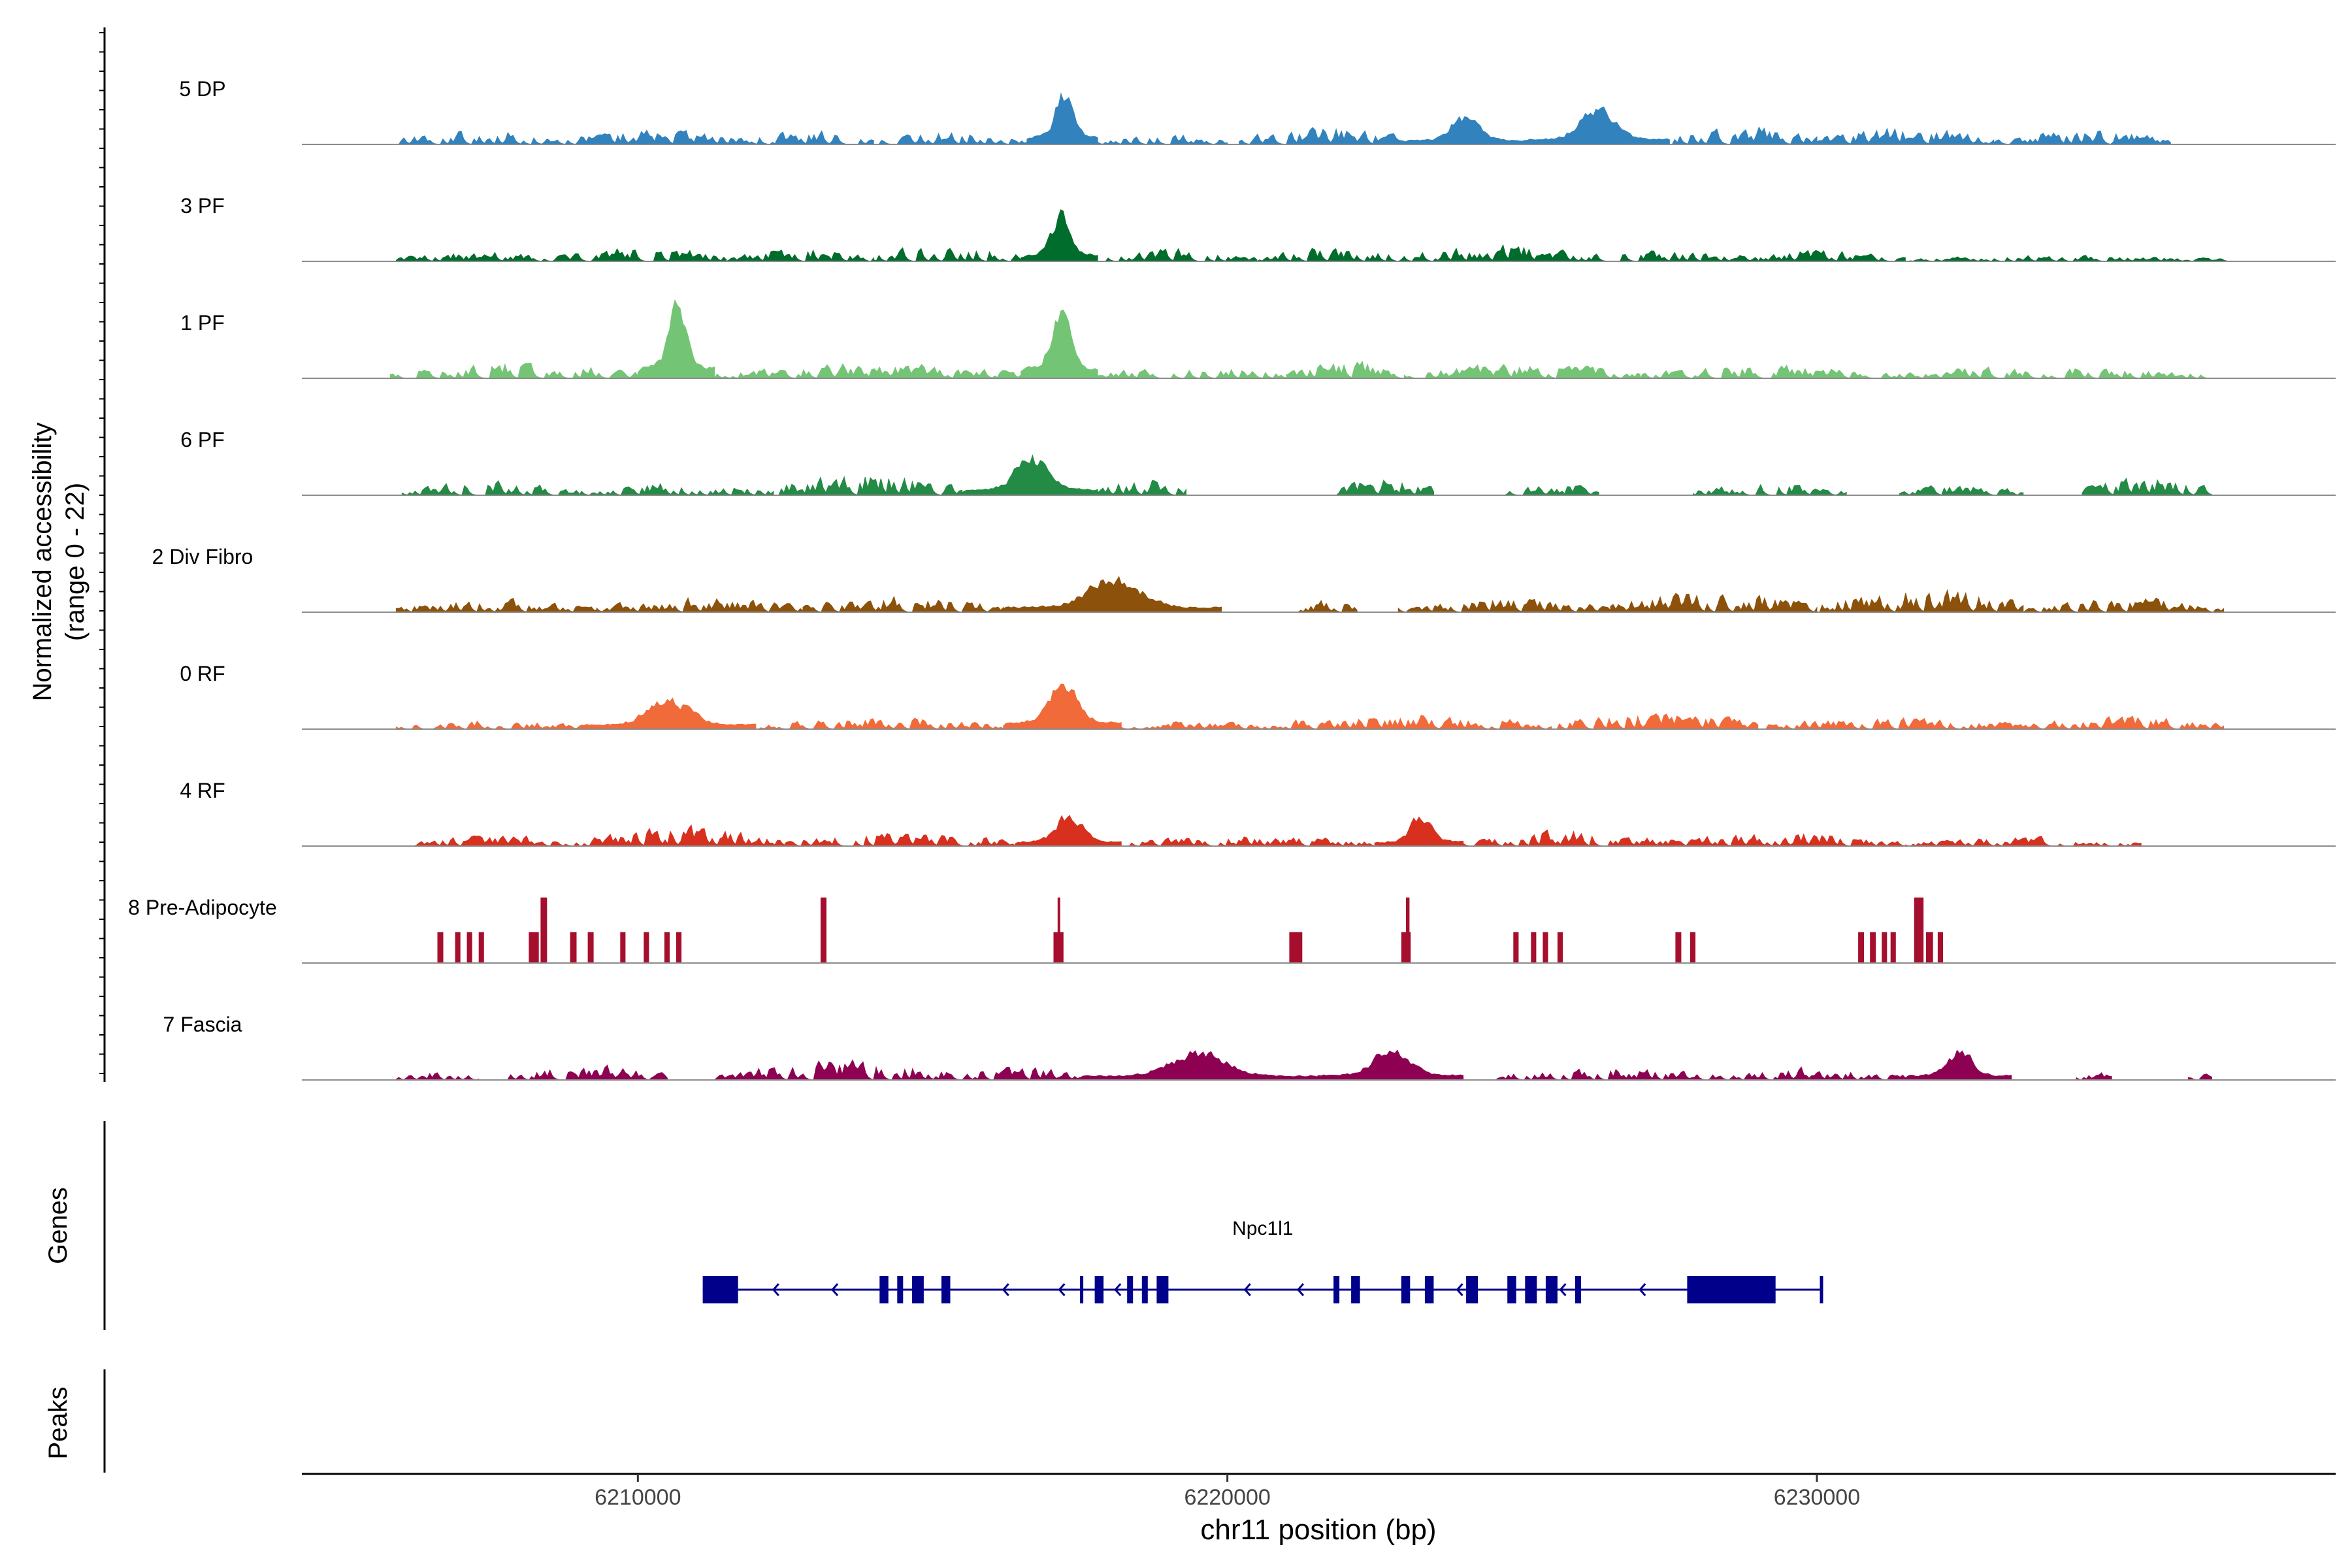  I want to click on track-label: 8 Pre-Adipocyte, so click(202, 907).